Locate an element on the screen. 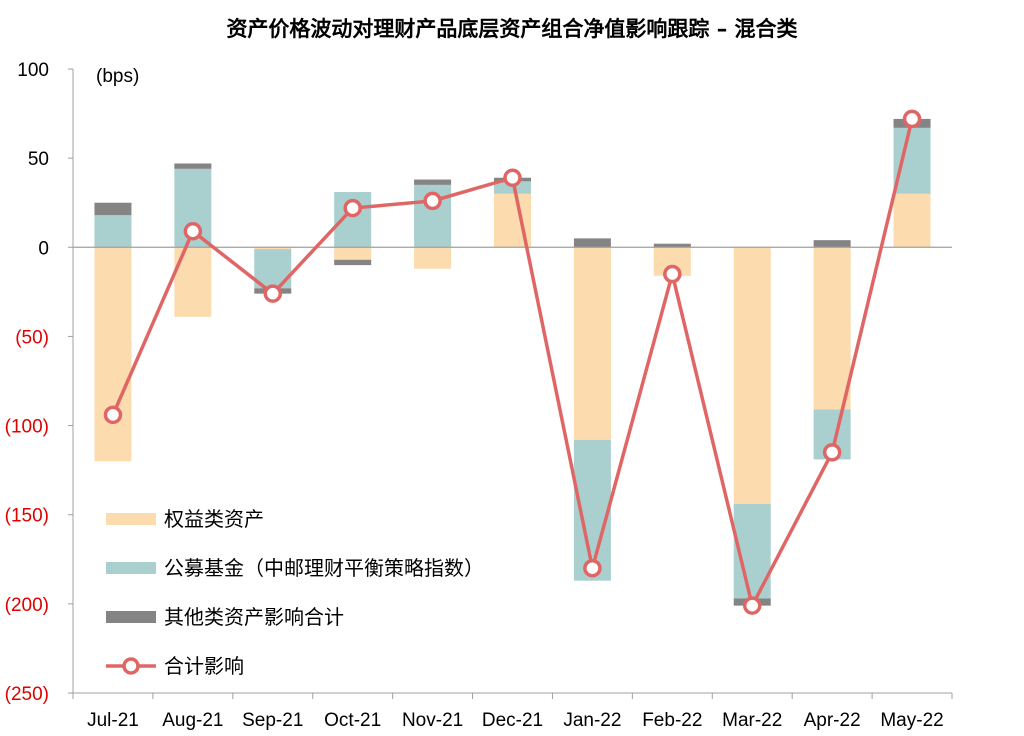 The image size is (1024, 736). legend-label: 公募基金（中邮理财平衡策略指数） is located at coordinates (324, 568).